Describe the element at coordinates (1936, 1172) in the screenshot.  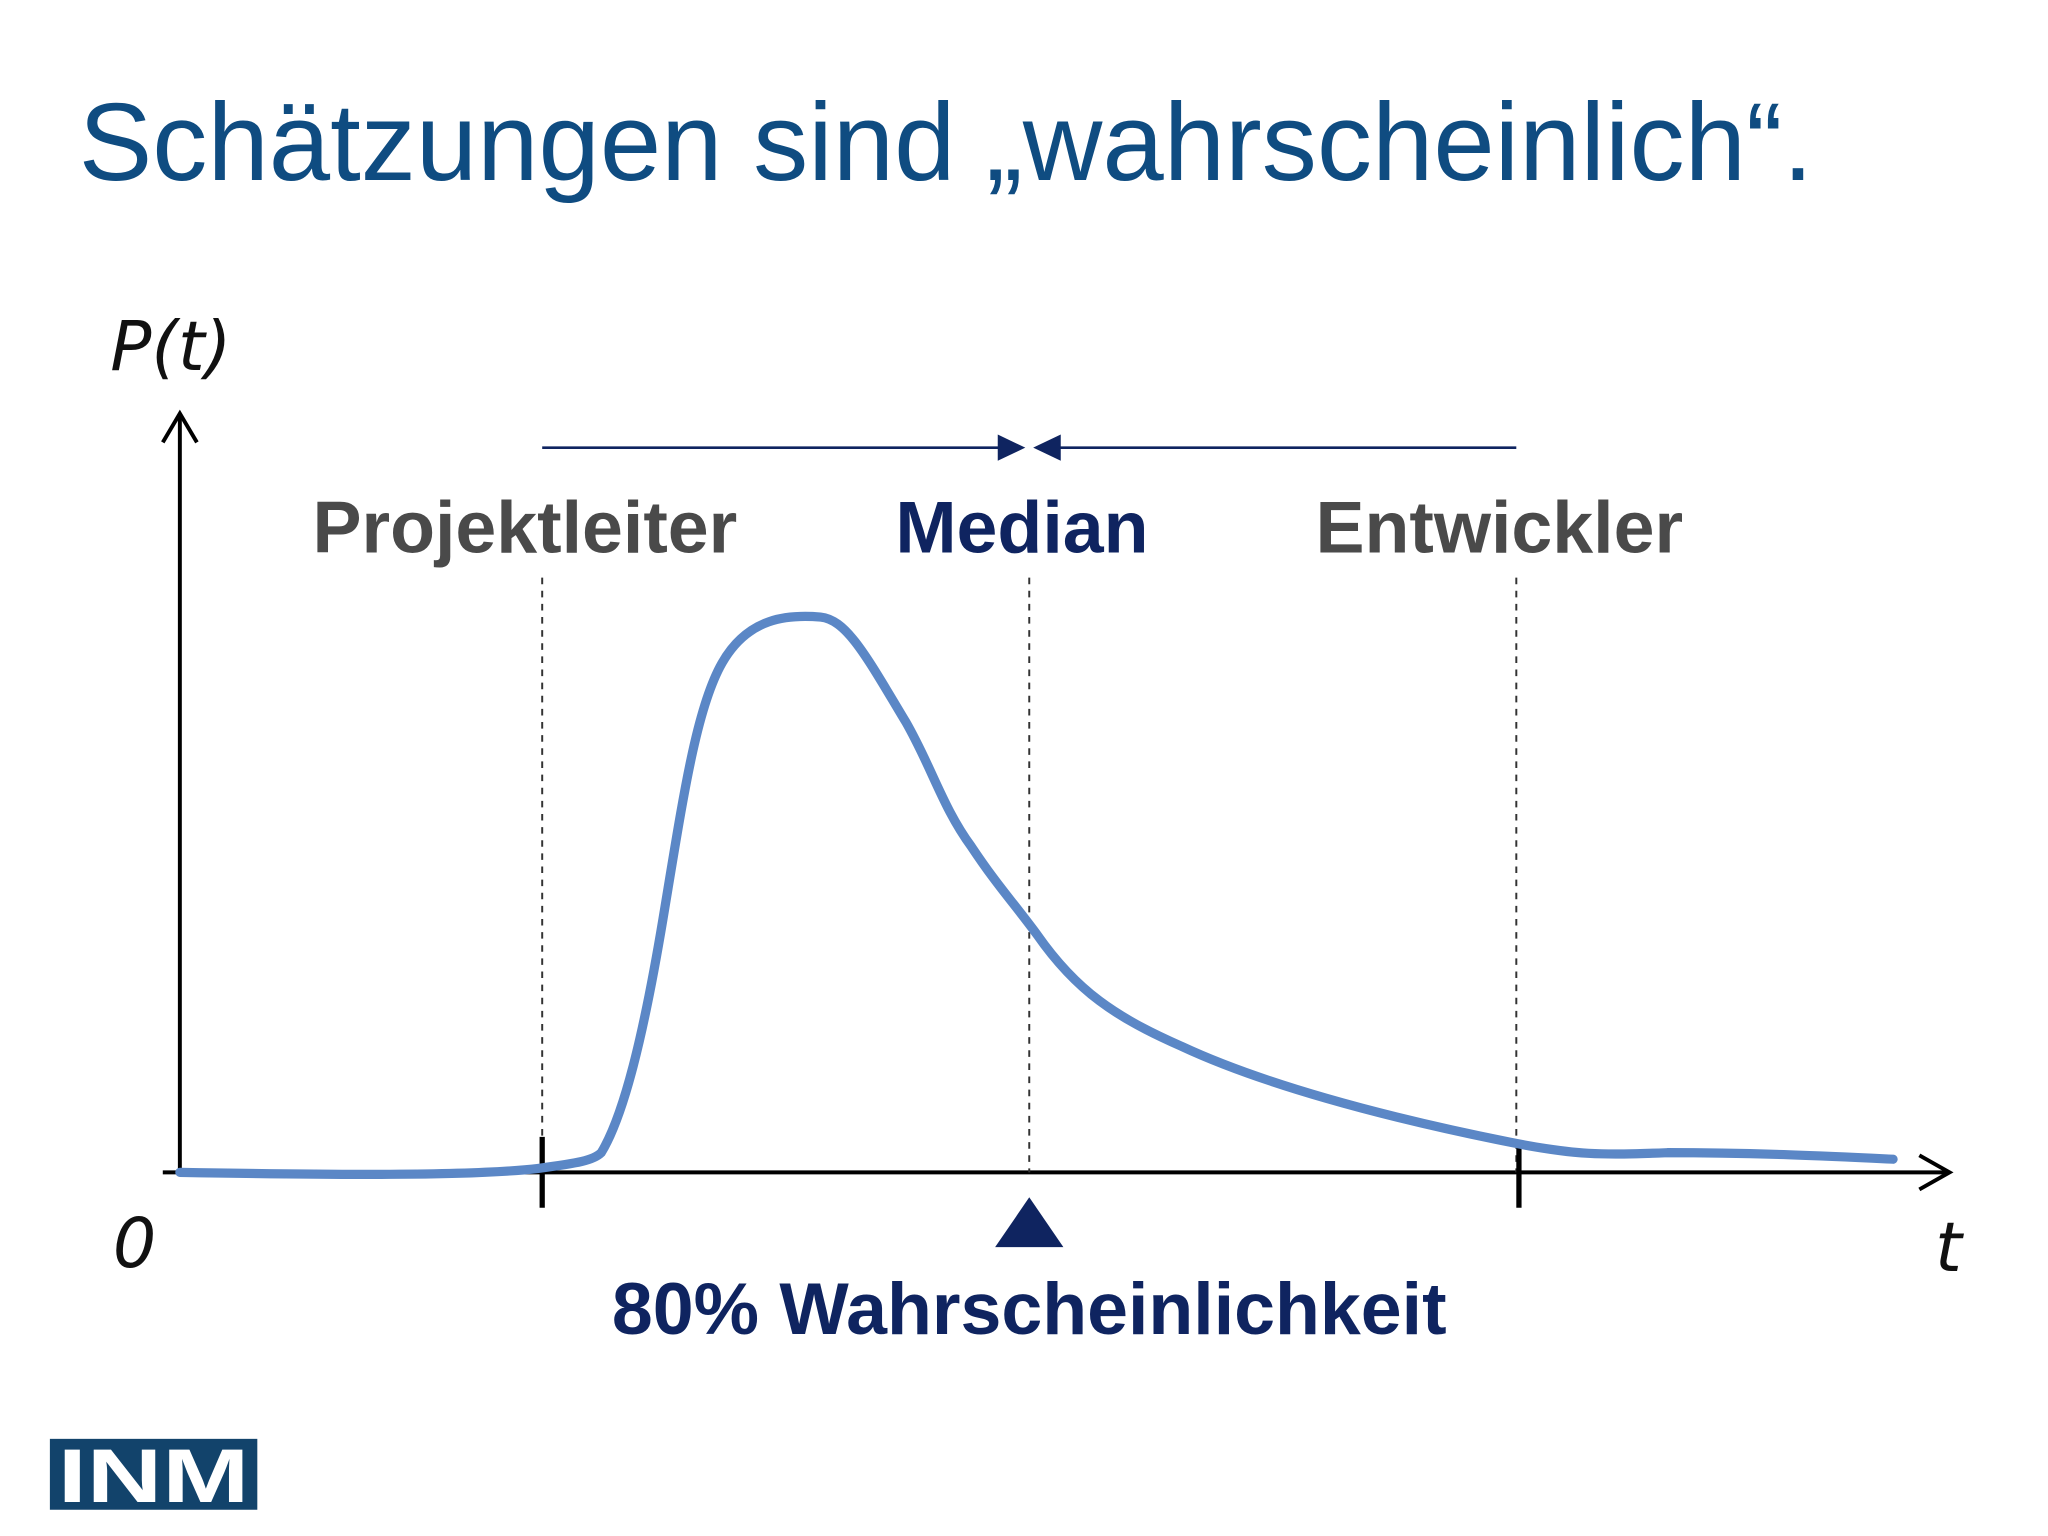
I see `x-axis-arrow` at that location.